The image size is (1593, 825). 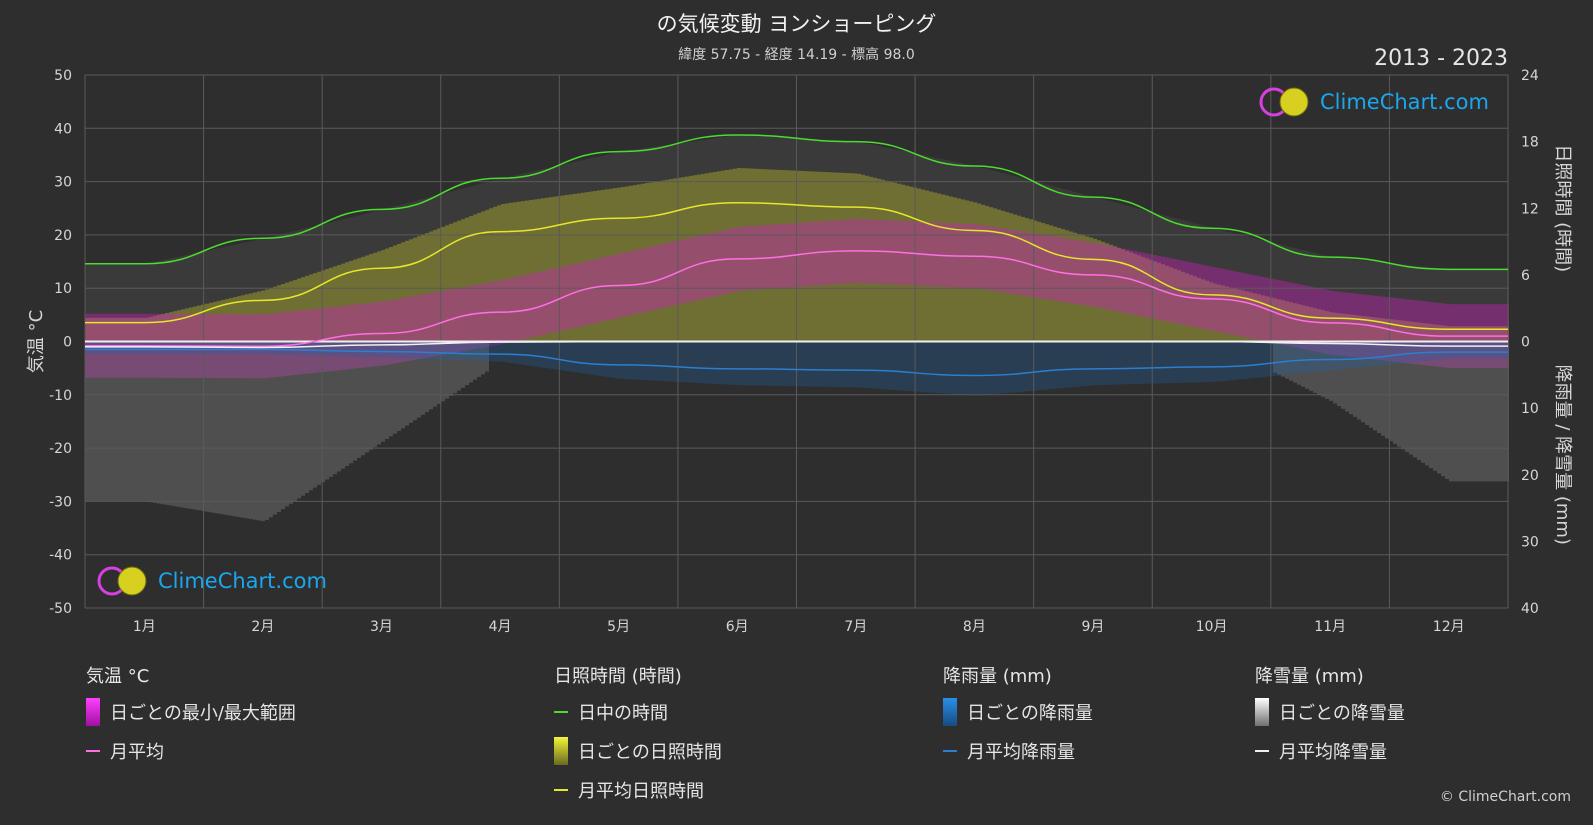 What do you see at coordinates (1530, 143) in the screenshot?
I see `y-right-hours-tick-label: 18` at bounding box center [1530, 143].